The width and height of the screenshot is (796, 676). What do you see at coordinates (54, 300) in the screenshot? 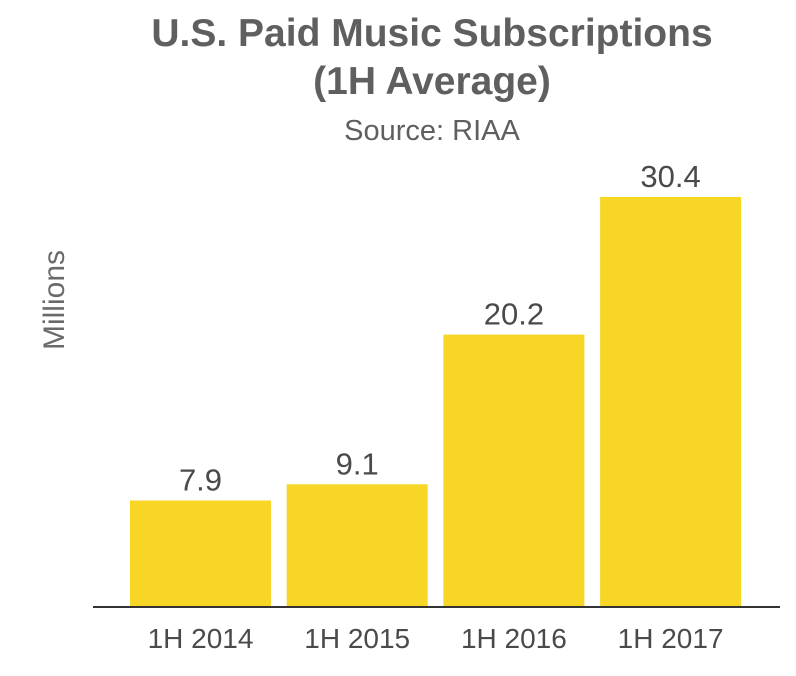
I see `y-axis-label: Millions` at bounding box center [54, 300].